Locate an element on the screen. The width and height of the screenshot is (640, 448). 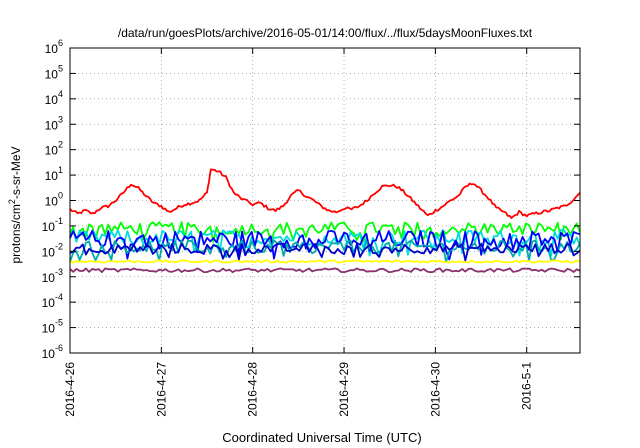
y-tick-label: 10⁻⁶ is located at coordinates (52, 352).